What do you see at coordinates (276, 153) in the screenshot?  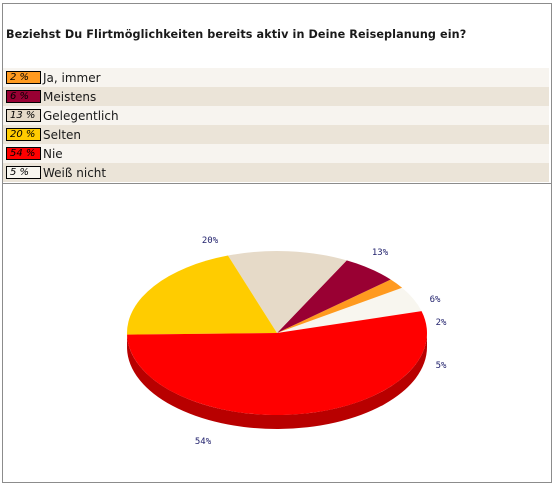 I see `legend-row-nie: 54 % Nie` at bounding box center [276, 153].